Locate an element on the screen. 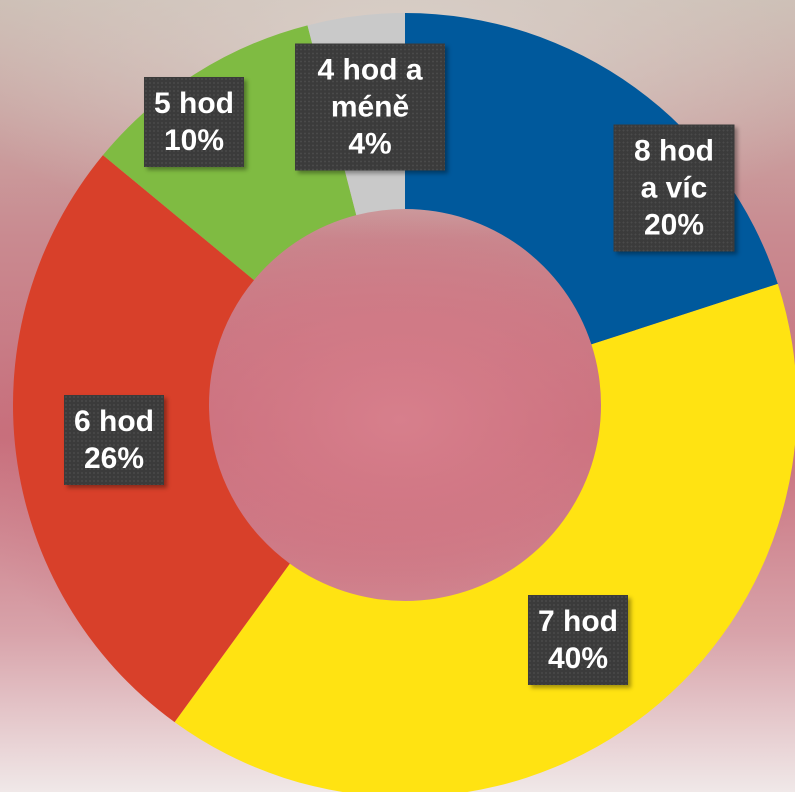 This screenshot has height=792, width=795. value-label: 4% is located at coordinates (370, 144).